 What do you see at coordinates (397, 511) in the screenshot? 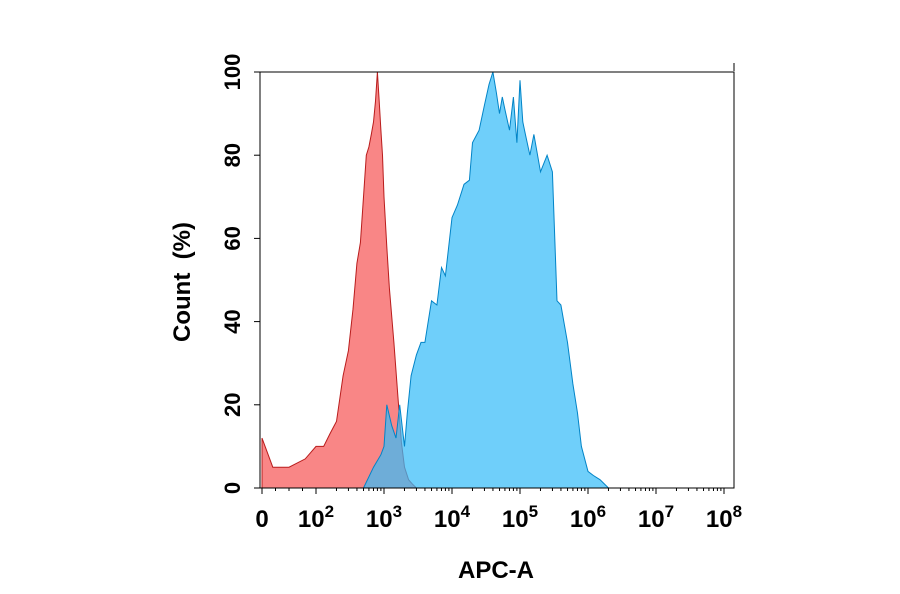
I see `x-tick-exponent: 3` at bounding box center [397, 511].